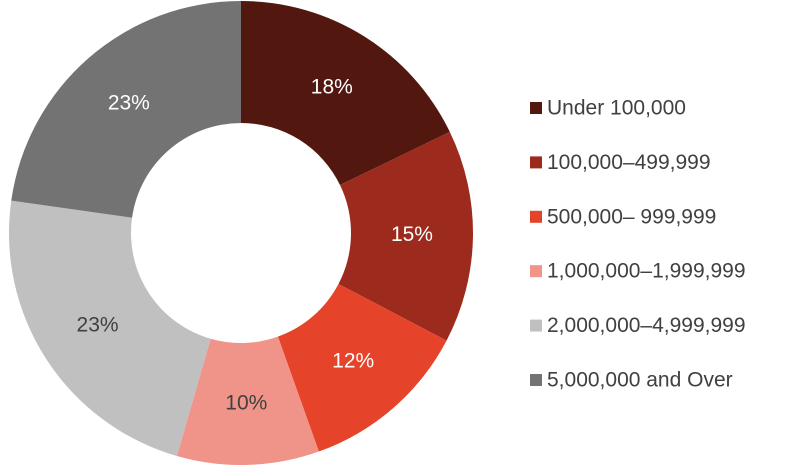 The height and width of the screenshot is (465, 807). Describe the element at coordinates (332, 87) in the screenshot. I see `data-label: 18%` at that location.